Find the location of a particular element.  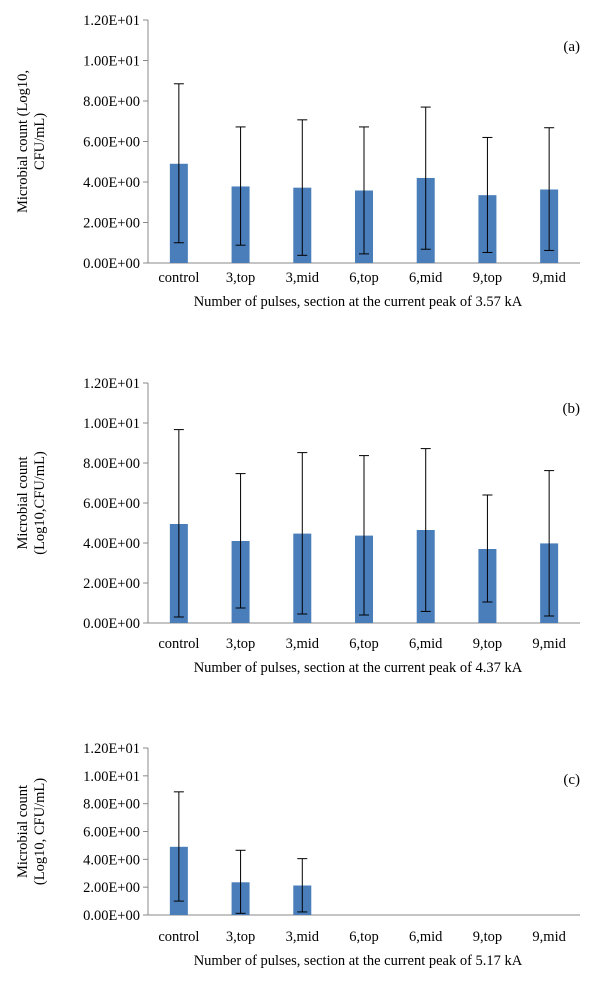

y-axis-title-line: CFU/mL) is located at coordinates (40, 141).